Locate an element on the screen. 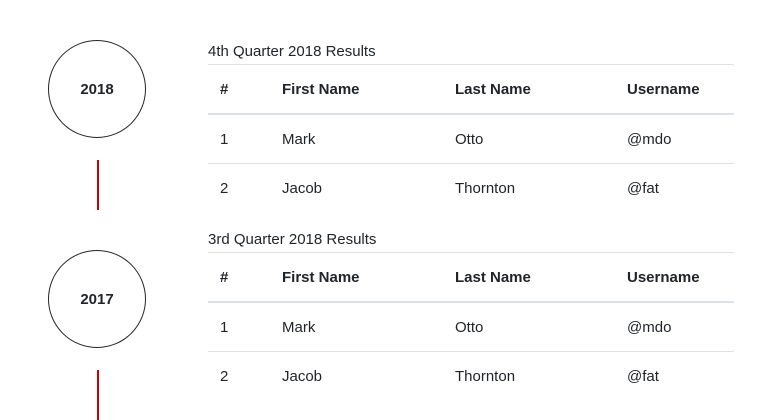 Image resolution: width=779 pixels, height=420 pixels. year-label: 2018 is located at coordinates (97, 89).